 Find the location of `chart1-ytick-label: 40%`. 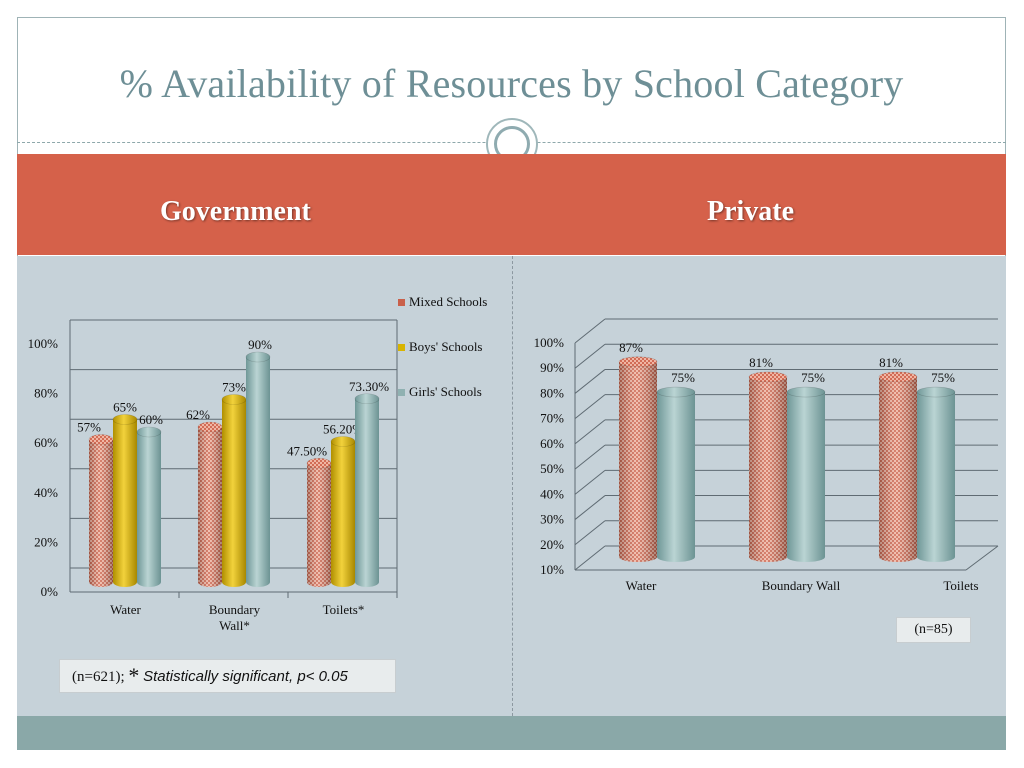

chart1-ytick-label: 40% is located at coordinates (46, 492).